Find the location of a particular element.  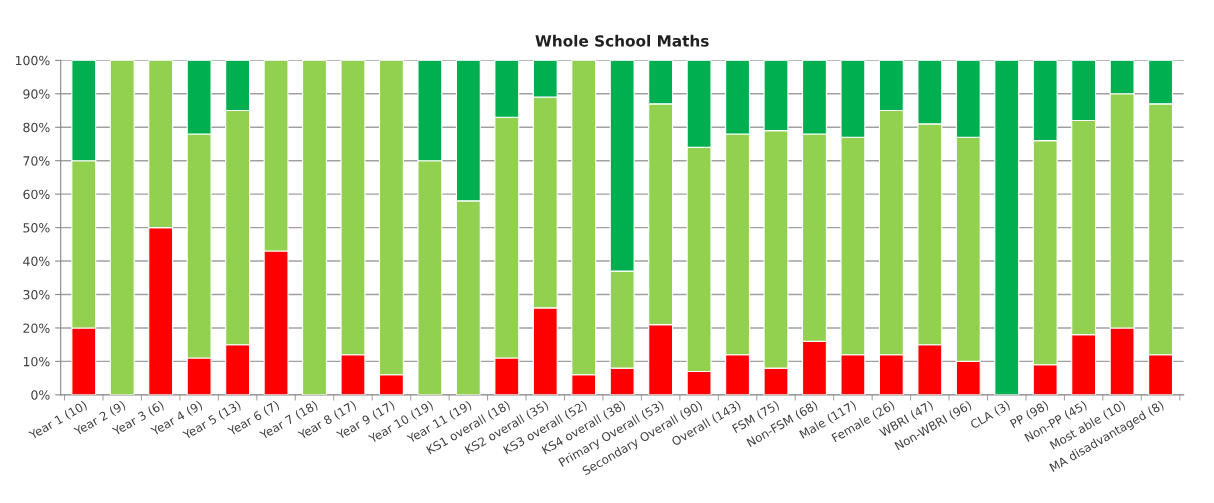

y-tick-label: 10% is located at coordinates (36, 361).